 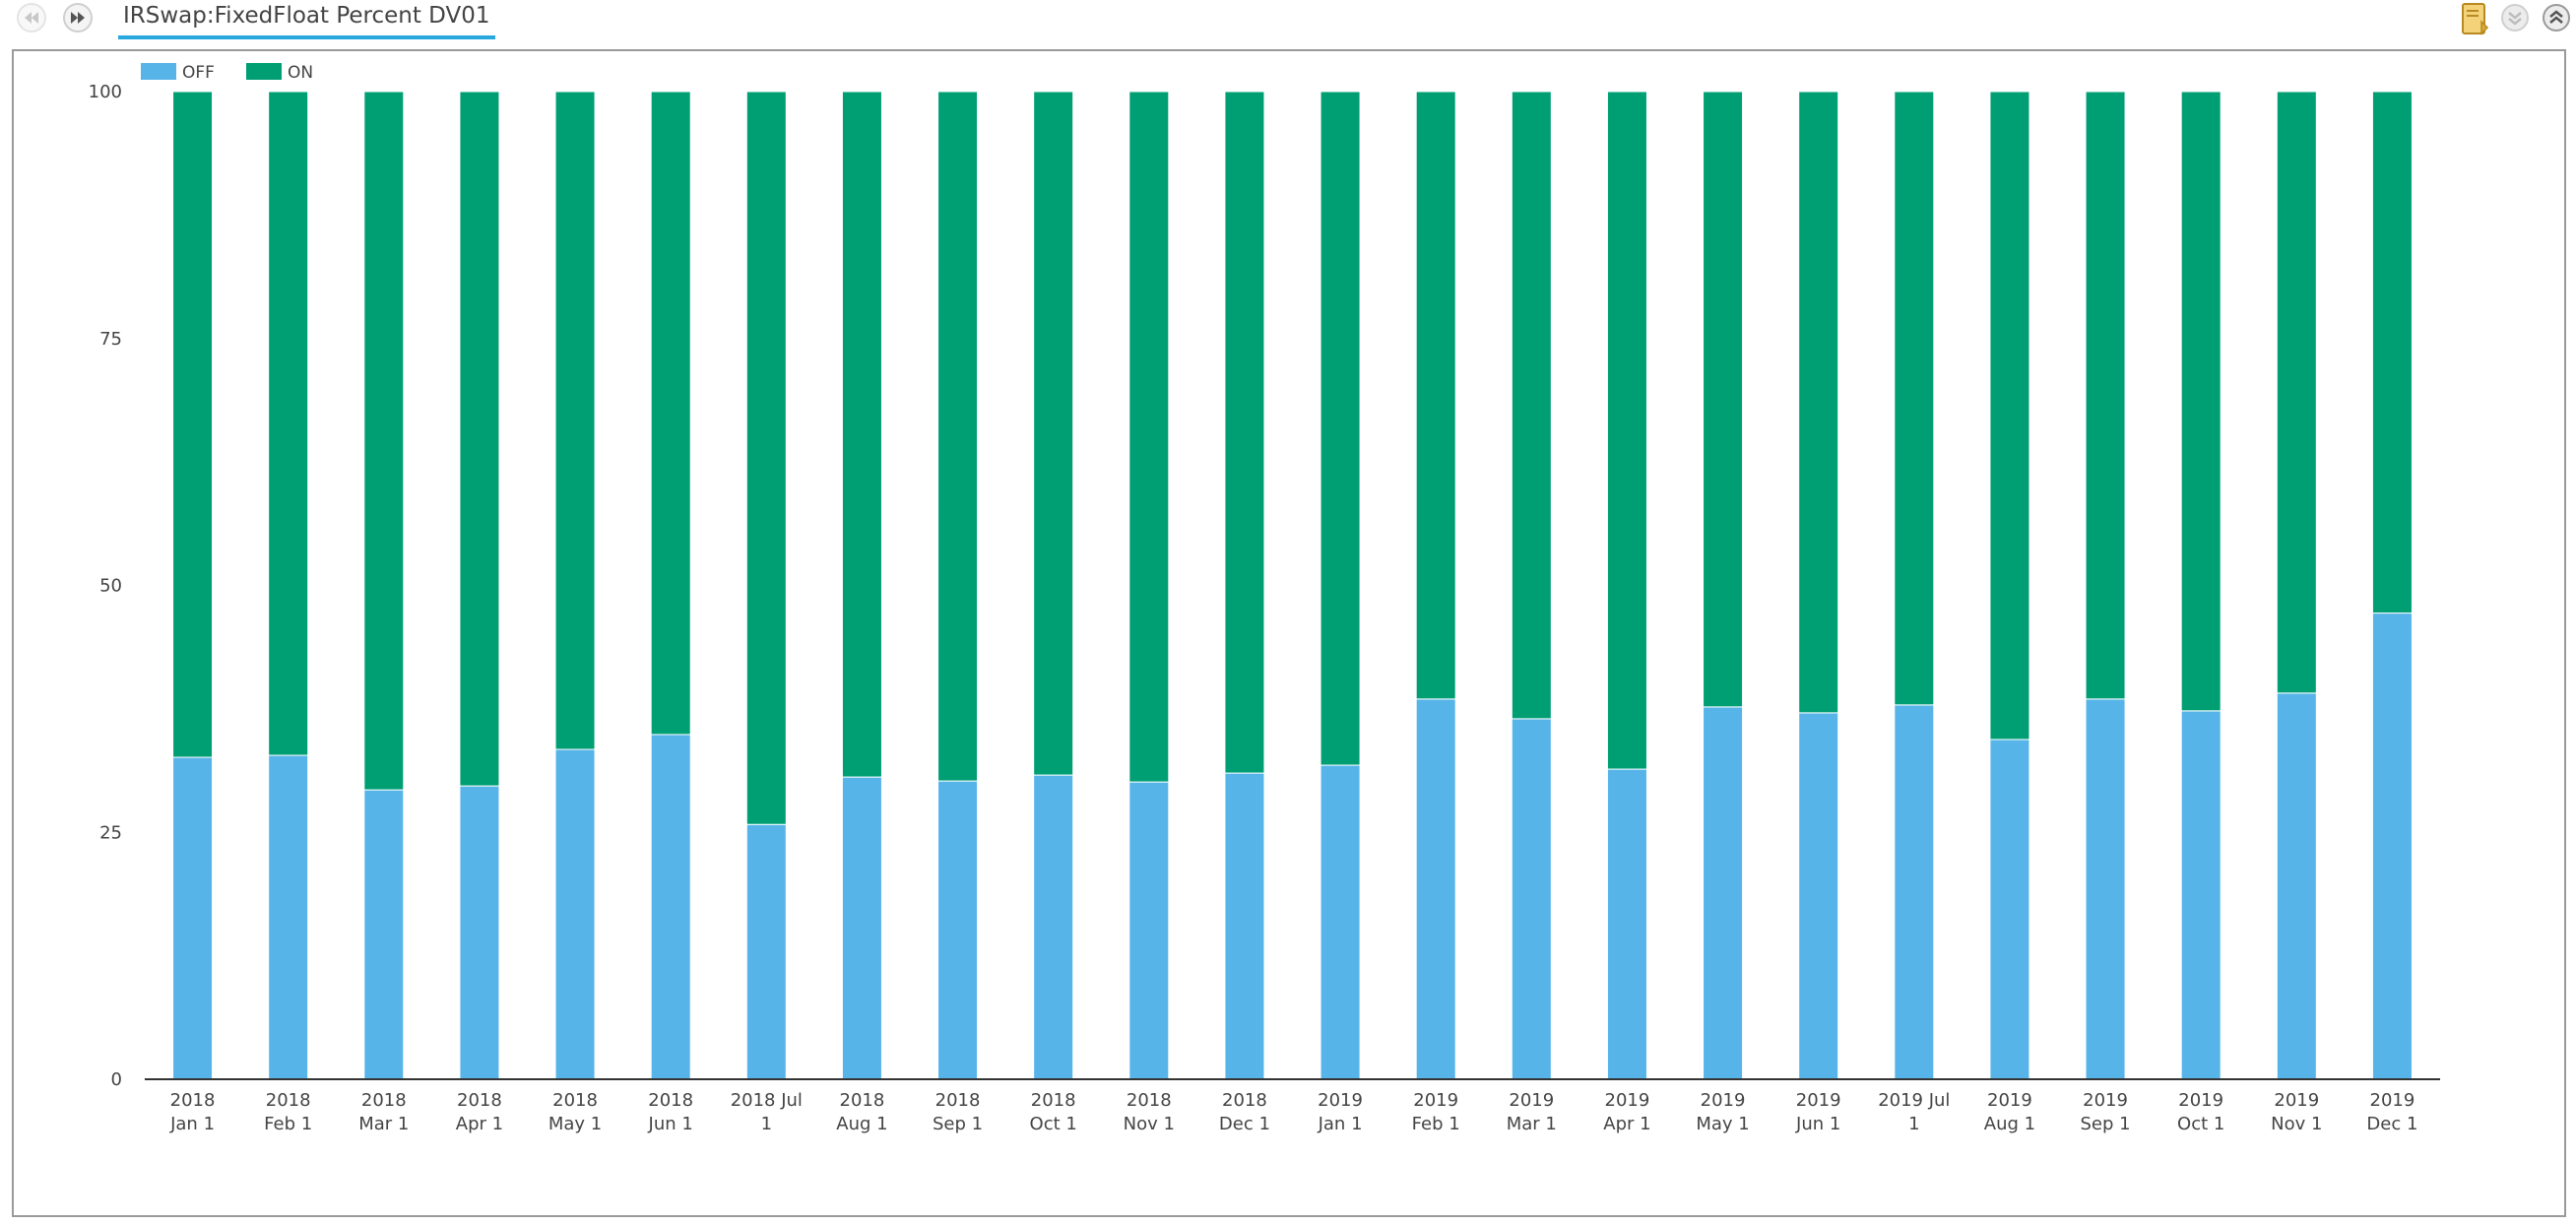 I want to click on y-tick-label: 25, so click(x=110, y=832).